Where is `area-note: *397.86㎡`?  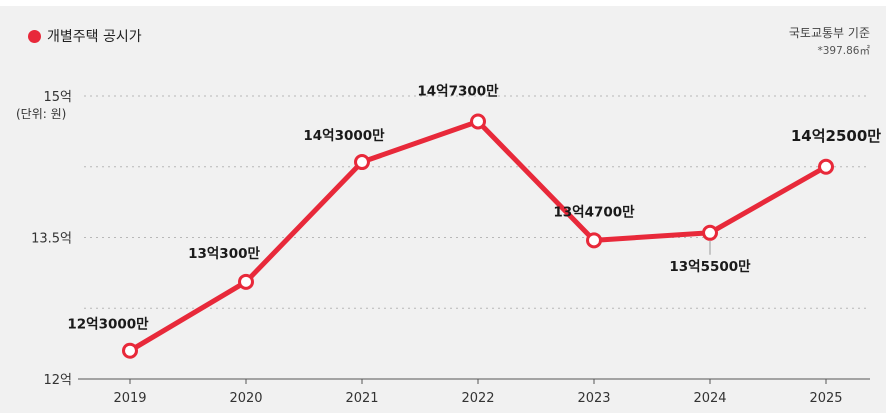
area-note: *397.86㎡ is located at coordinates (844, 51).